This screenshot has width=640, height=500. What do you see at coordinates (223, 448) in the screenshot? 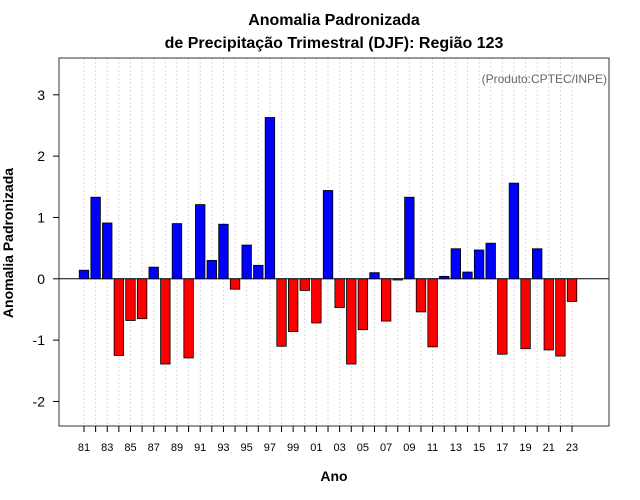
I see `x-tick-label: 93` at bounding box center [223, 448].